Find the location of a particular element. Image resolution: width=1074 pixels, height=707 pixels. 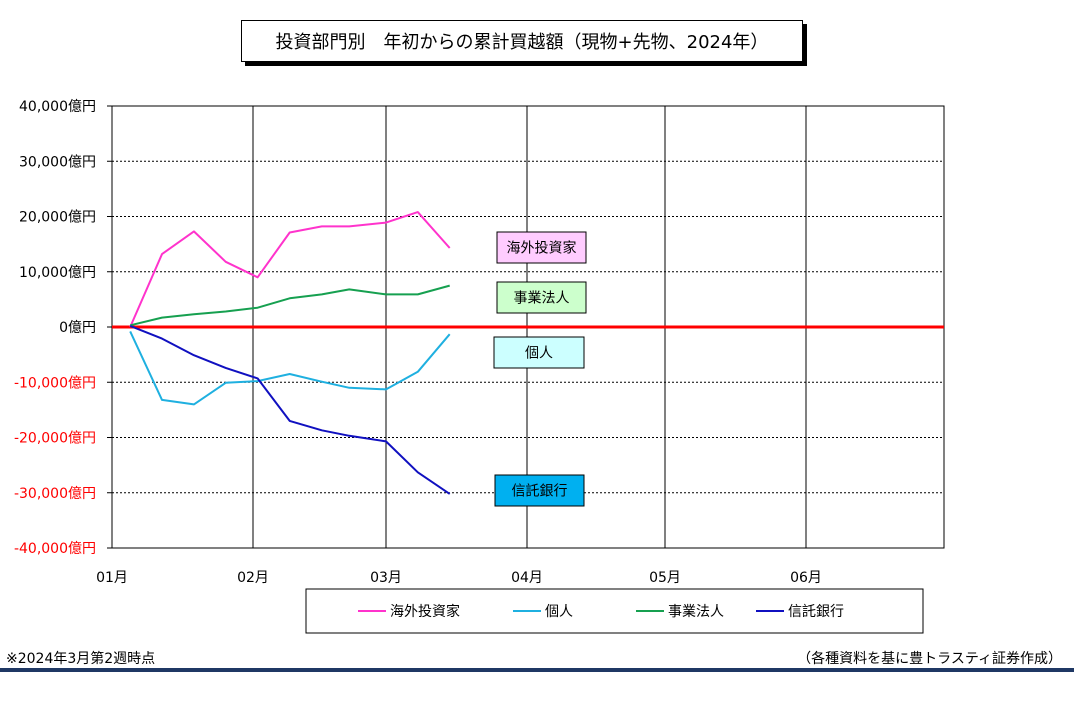

source-note: （各種資料を基に豊トラスティ証券作成） is located at coordinates (929, 659).